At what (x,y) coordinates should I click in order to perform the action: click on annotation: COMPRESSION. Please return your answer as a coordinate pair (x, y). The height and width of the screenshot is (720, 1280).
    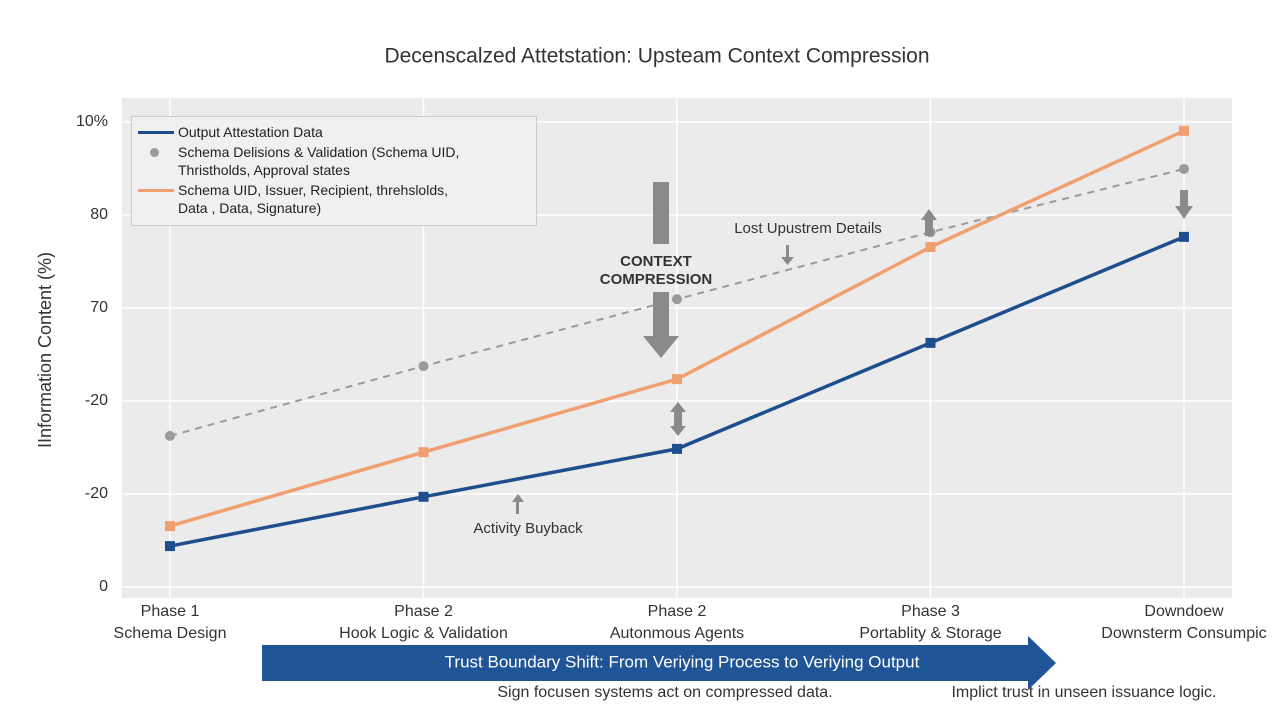
    Looking at the image, I should click on (656, 279).